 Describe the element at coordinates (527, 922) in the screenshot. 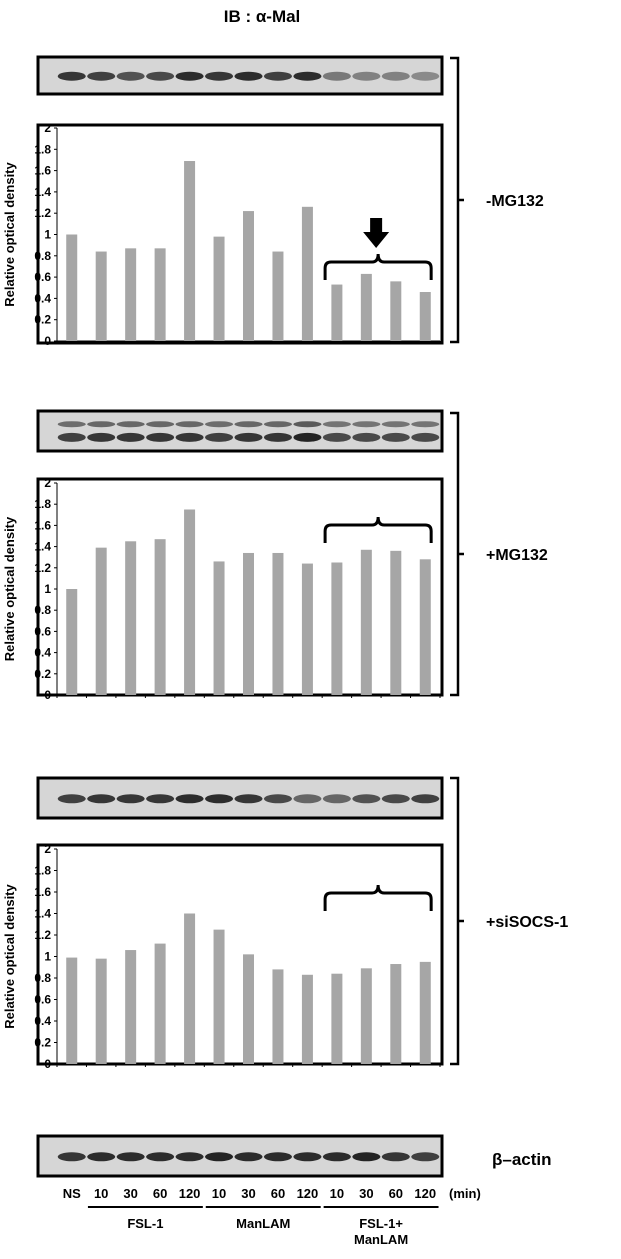

I see `panel-3-condition-label: +siSOCS-1` at that location.